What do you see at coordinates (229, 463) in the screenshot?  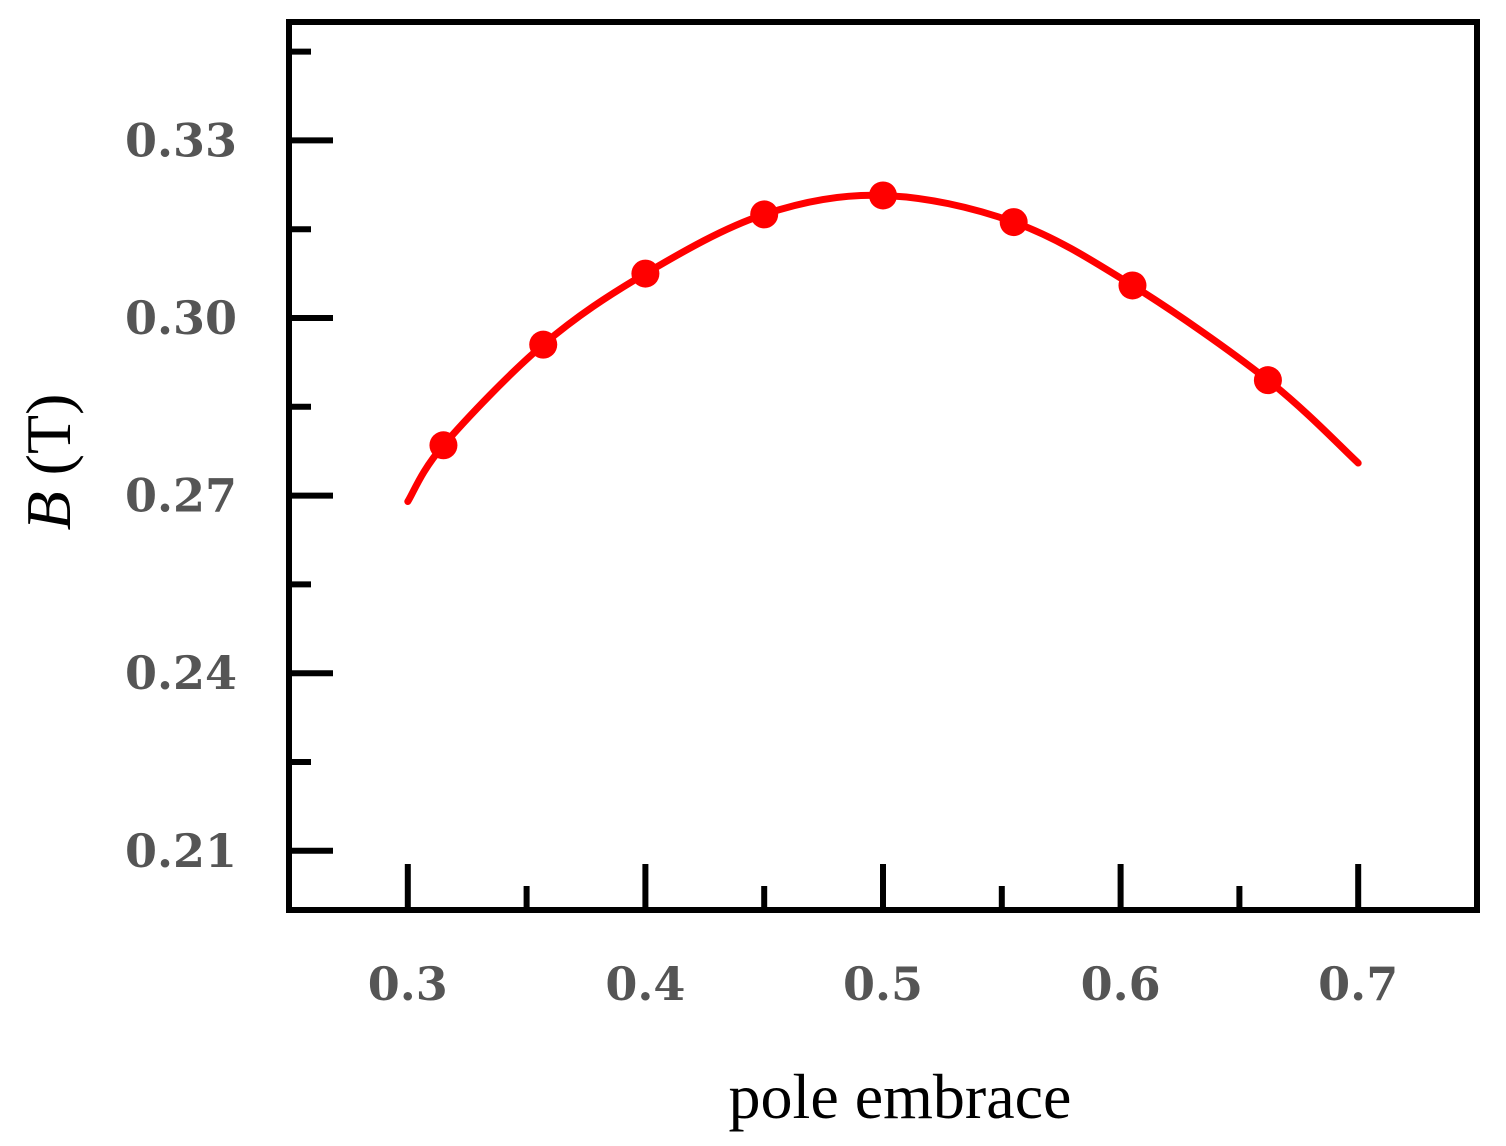 I see `y-axis-ticks: 0.21 0.24 0.27 0.30 0.33` at bounding box center [229, 463].